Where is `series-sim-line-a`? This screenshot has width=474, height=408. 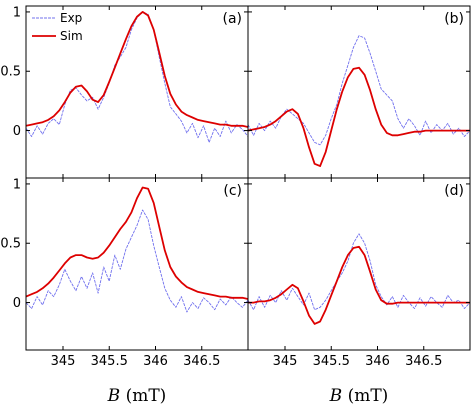 series-sim-line-a is located at coordinates (137, 69).